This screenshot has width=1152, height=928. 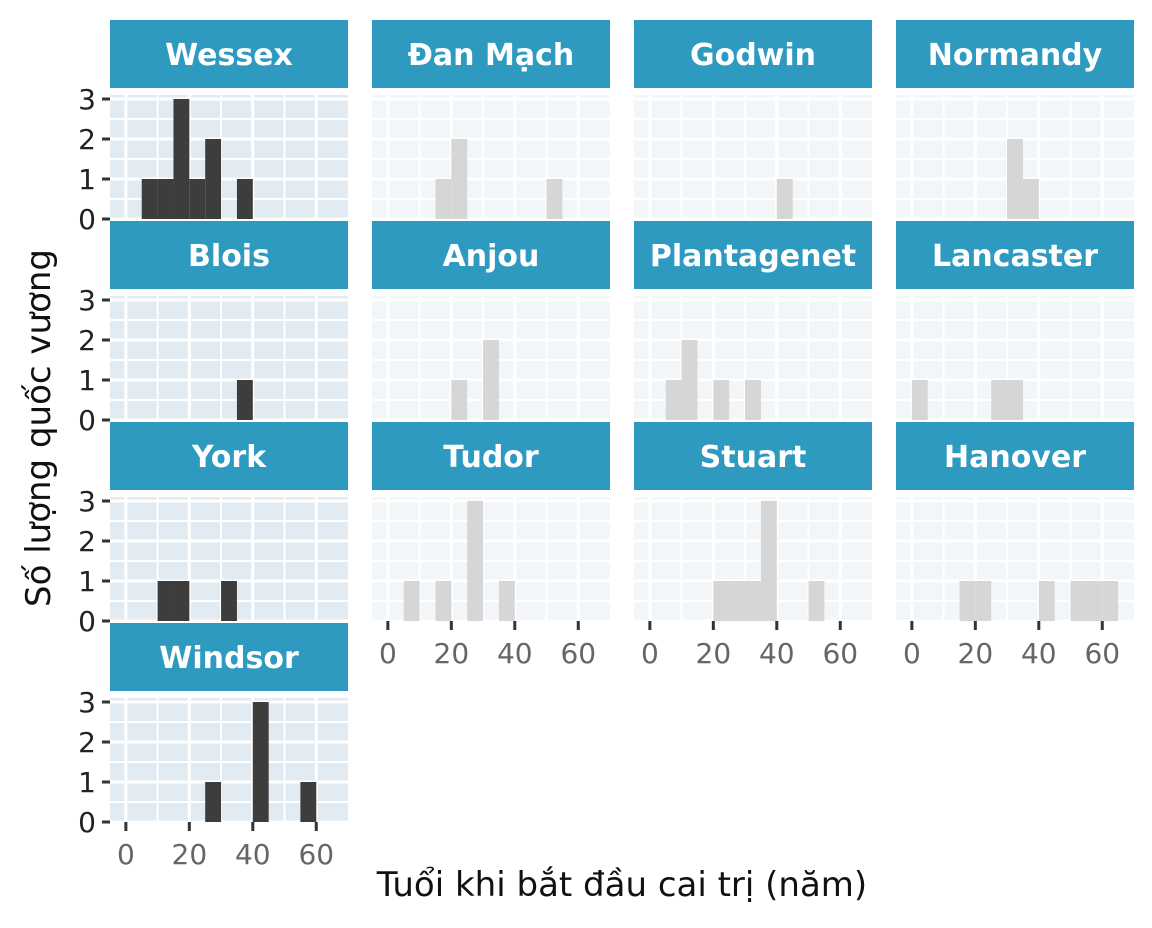 What do you see at coordinates (491, 546) in the screenshot?
I see `panel-tudor: Tudor 0 20 40 60` at bounding box center [491, 546].